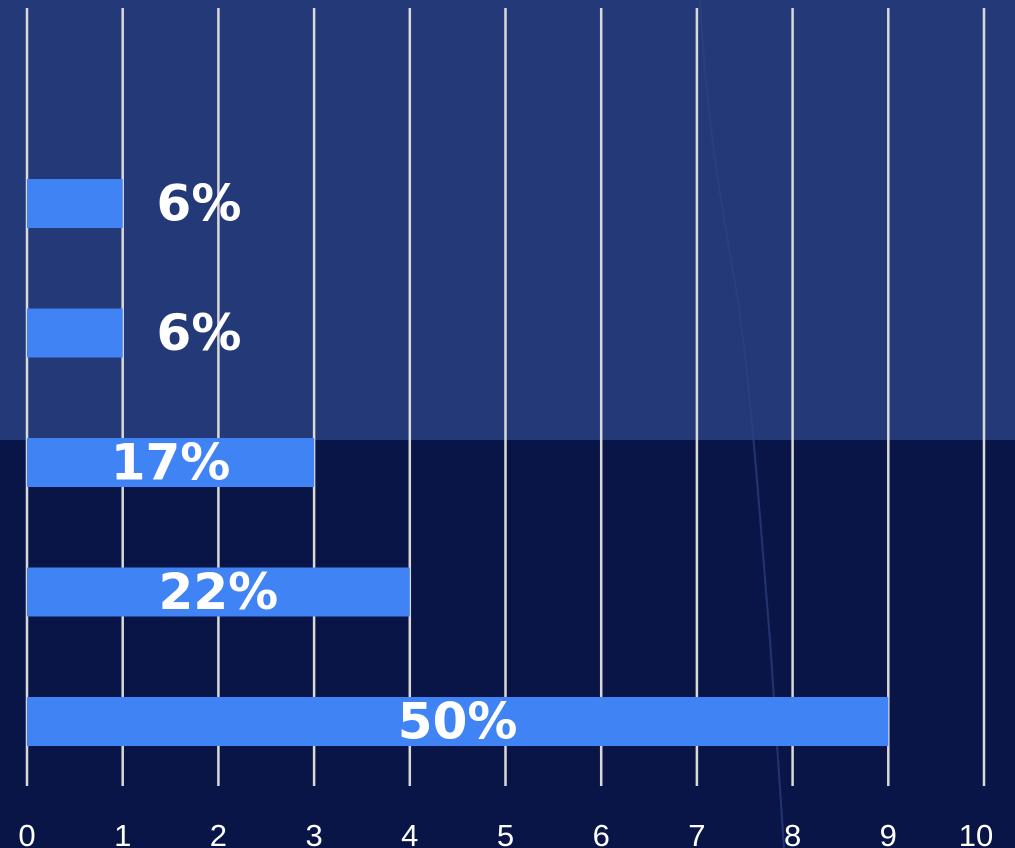 The width and height of the screenshot is (1015, 848). Describe the element at coordinates (696, 833) in the screenshot. I see `x-tick-label-7: 7` at that location.